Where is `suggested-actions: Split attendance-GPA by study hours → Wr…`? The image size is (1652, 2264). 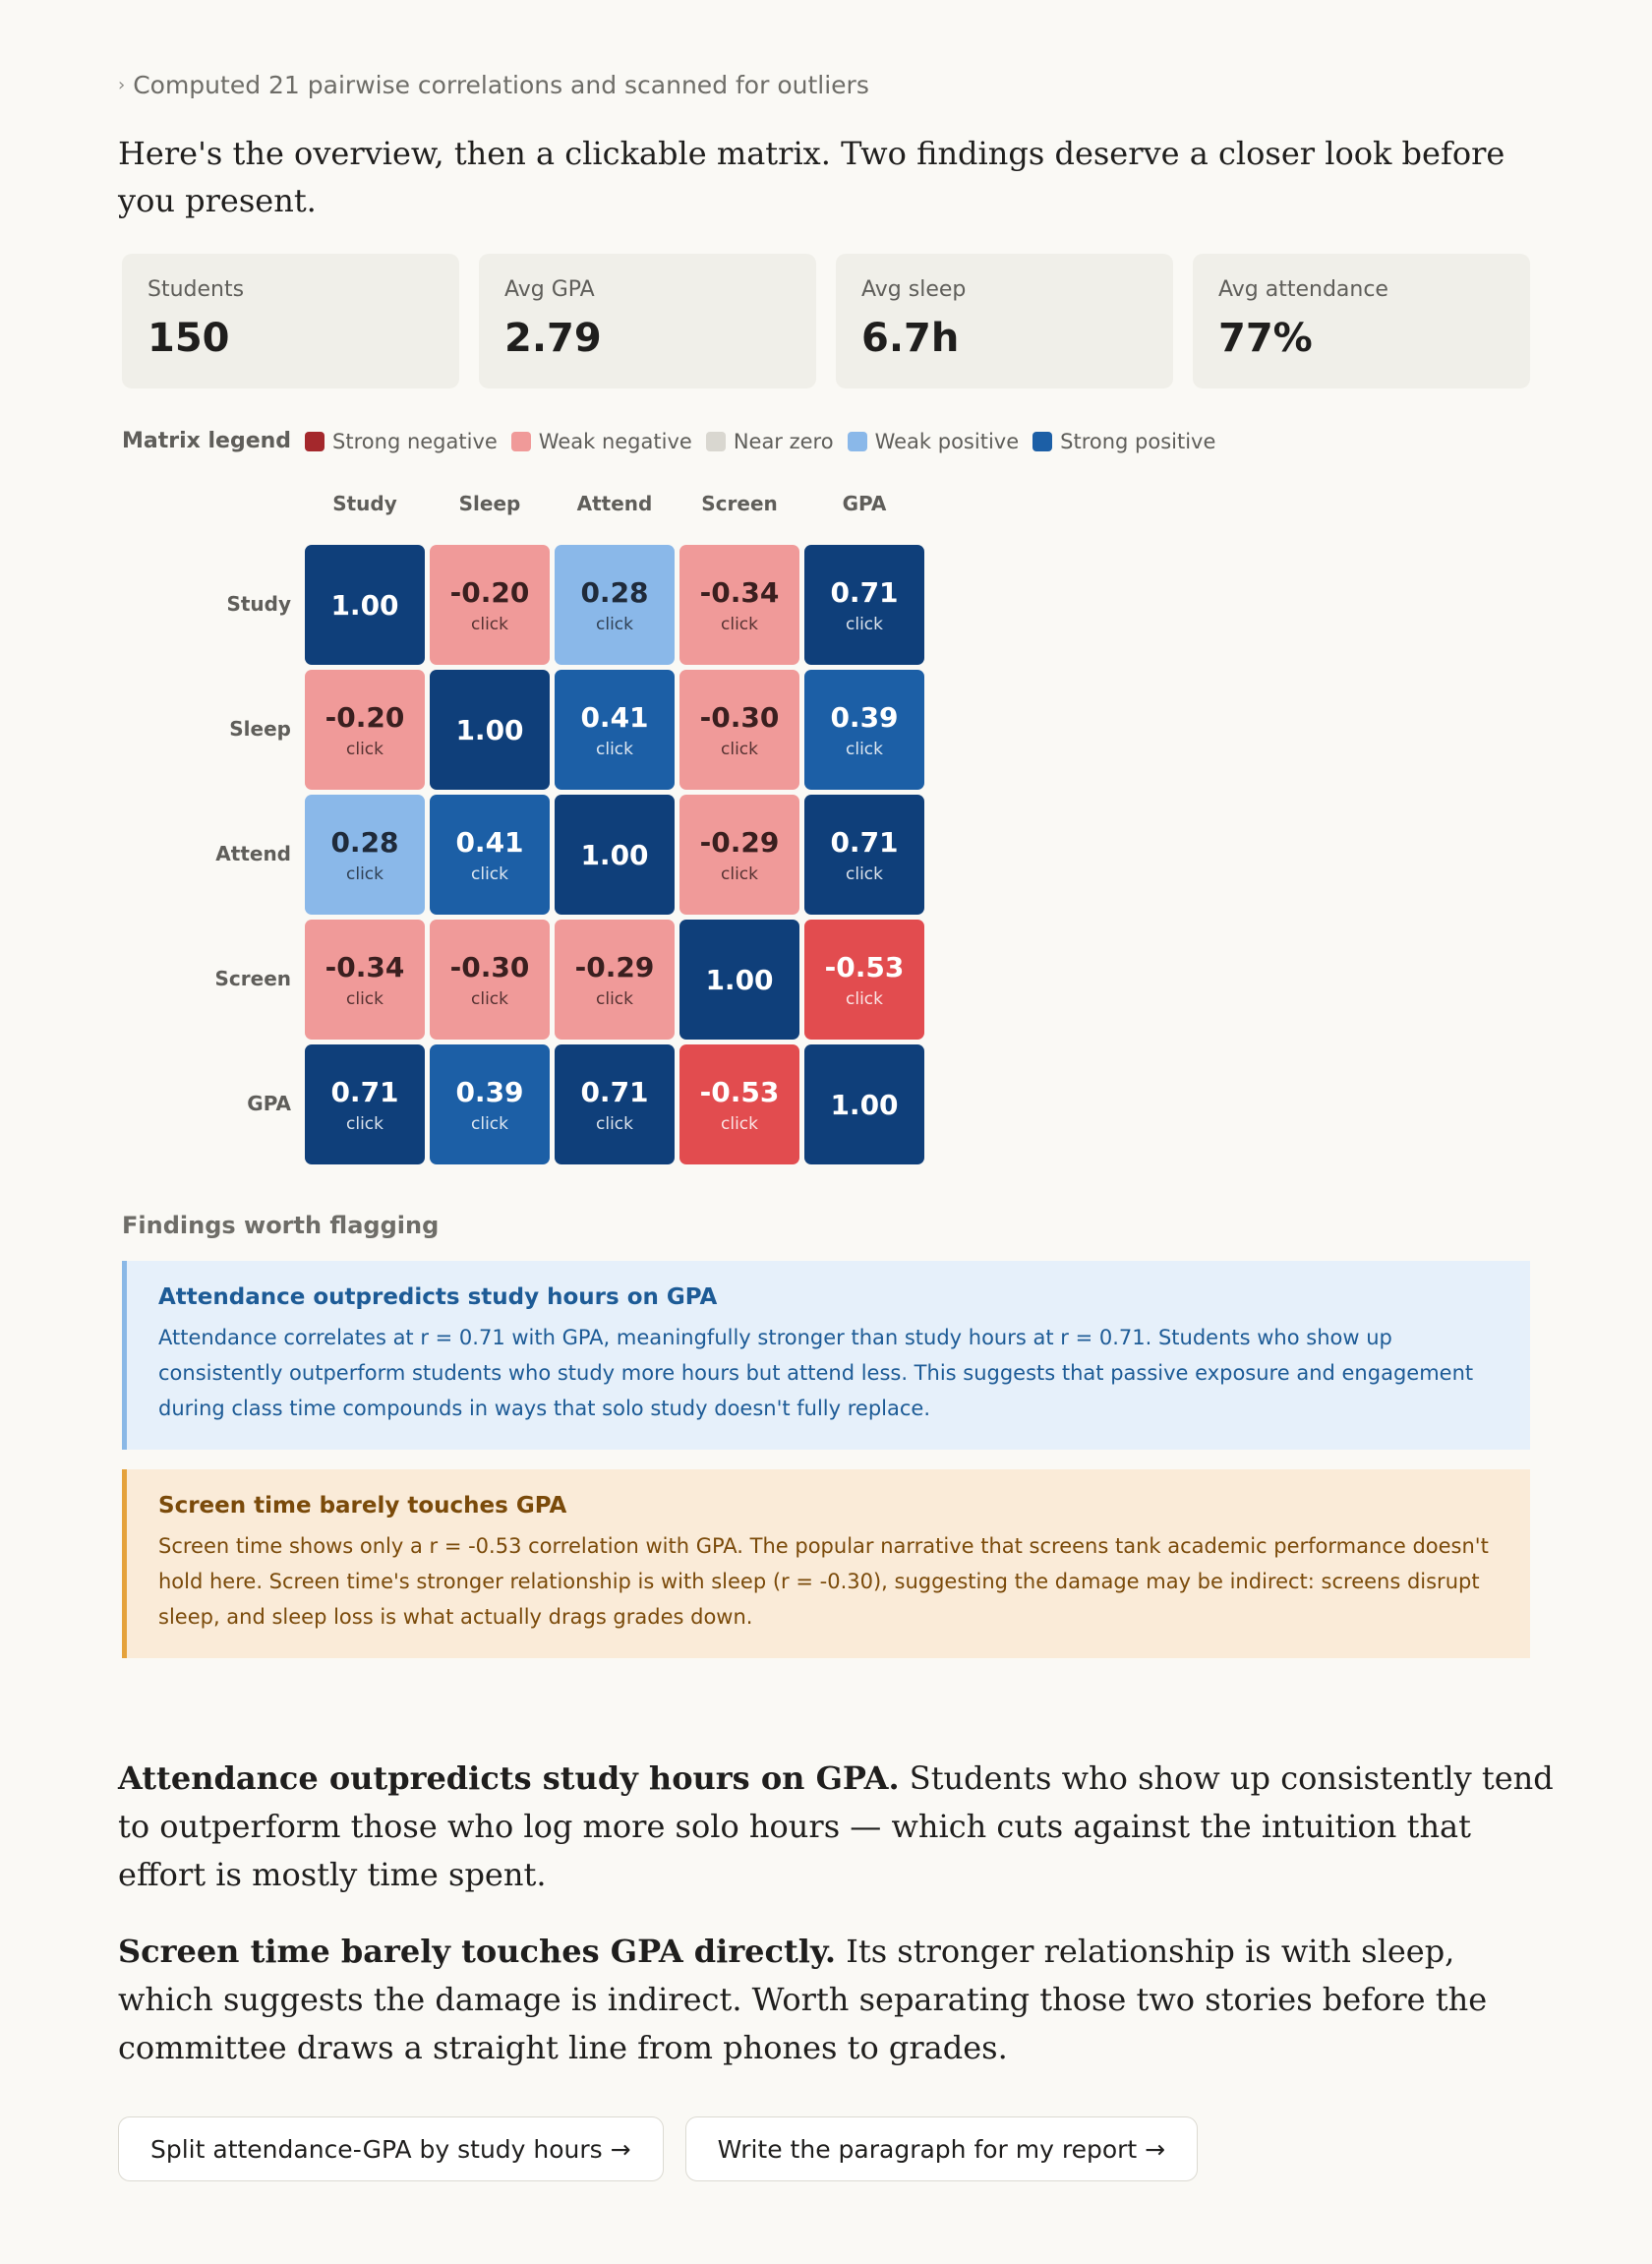 suggested-actions: Split attendance-GPA by study hours → Wr… is located at coordinates (658, 2148).